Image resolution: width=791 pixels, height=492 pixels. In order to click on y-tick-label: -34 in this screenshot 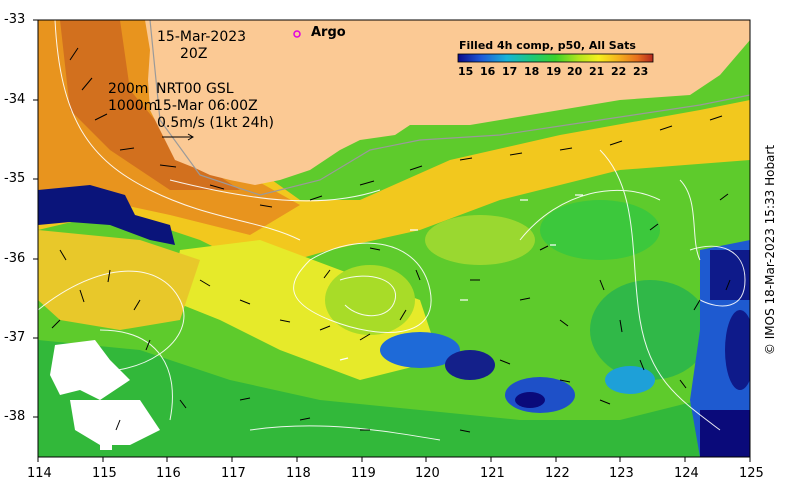, I will do `click(15, 99)`.